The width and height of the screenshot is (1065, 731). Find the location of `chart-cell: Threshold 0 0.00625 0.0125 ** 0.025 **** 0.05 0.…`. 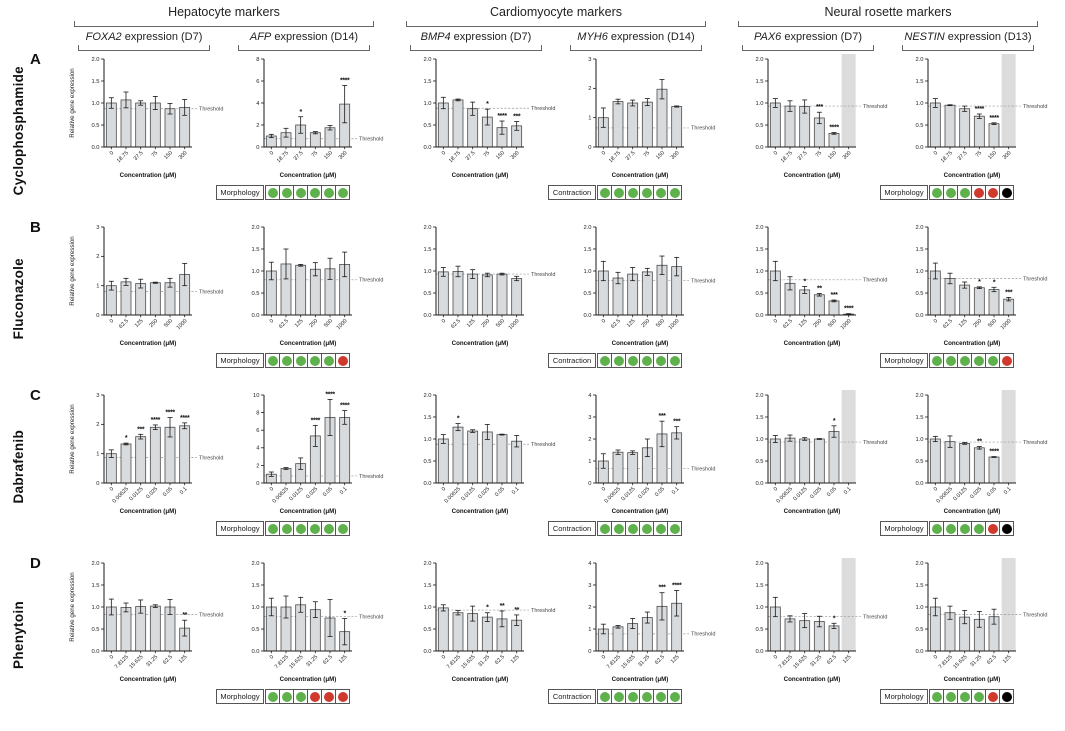

chart-cell: Threshold 0 0.00625 0.0125 ** 0.025 **** 0.05 0.… is located at coordinates (964, 461).